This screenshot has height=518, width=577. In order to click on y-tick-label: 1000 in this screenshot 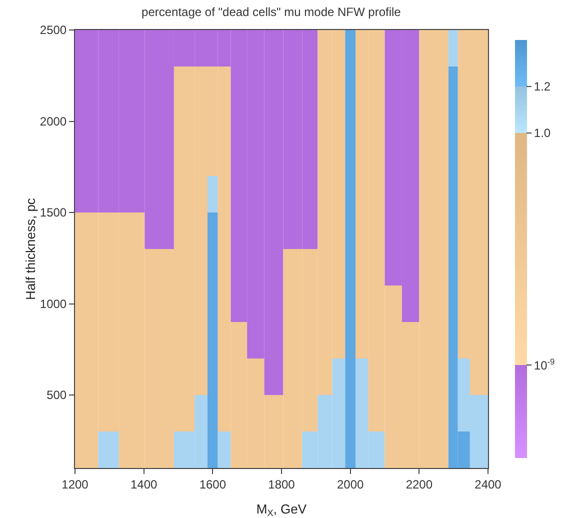, I will do `click(53, 303)`.